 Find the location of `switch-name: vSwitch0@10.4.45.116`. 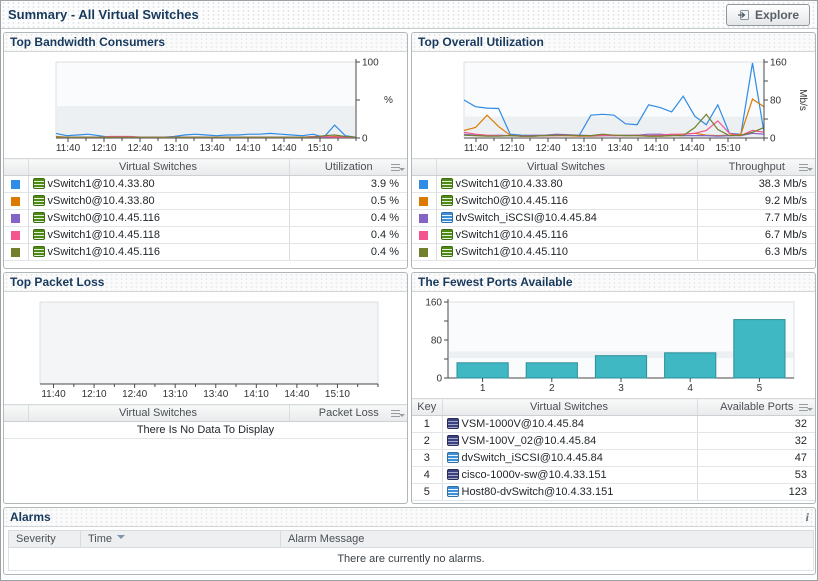

switch-name: vSwitch0@10.4.45.116 is located at coordinates (103, 218).